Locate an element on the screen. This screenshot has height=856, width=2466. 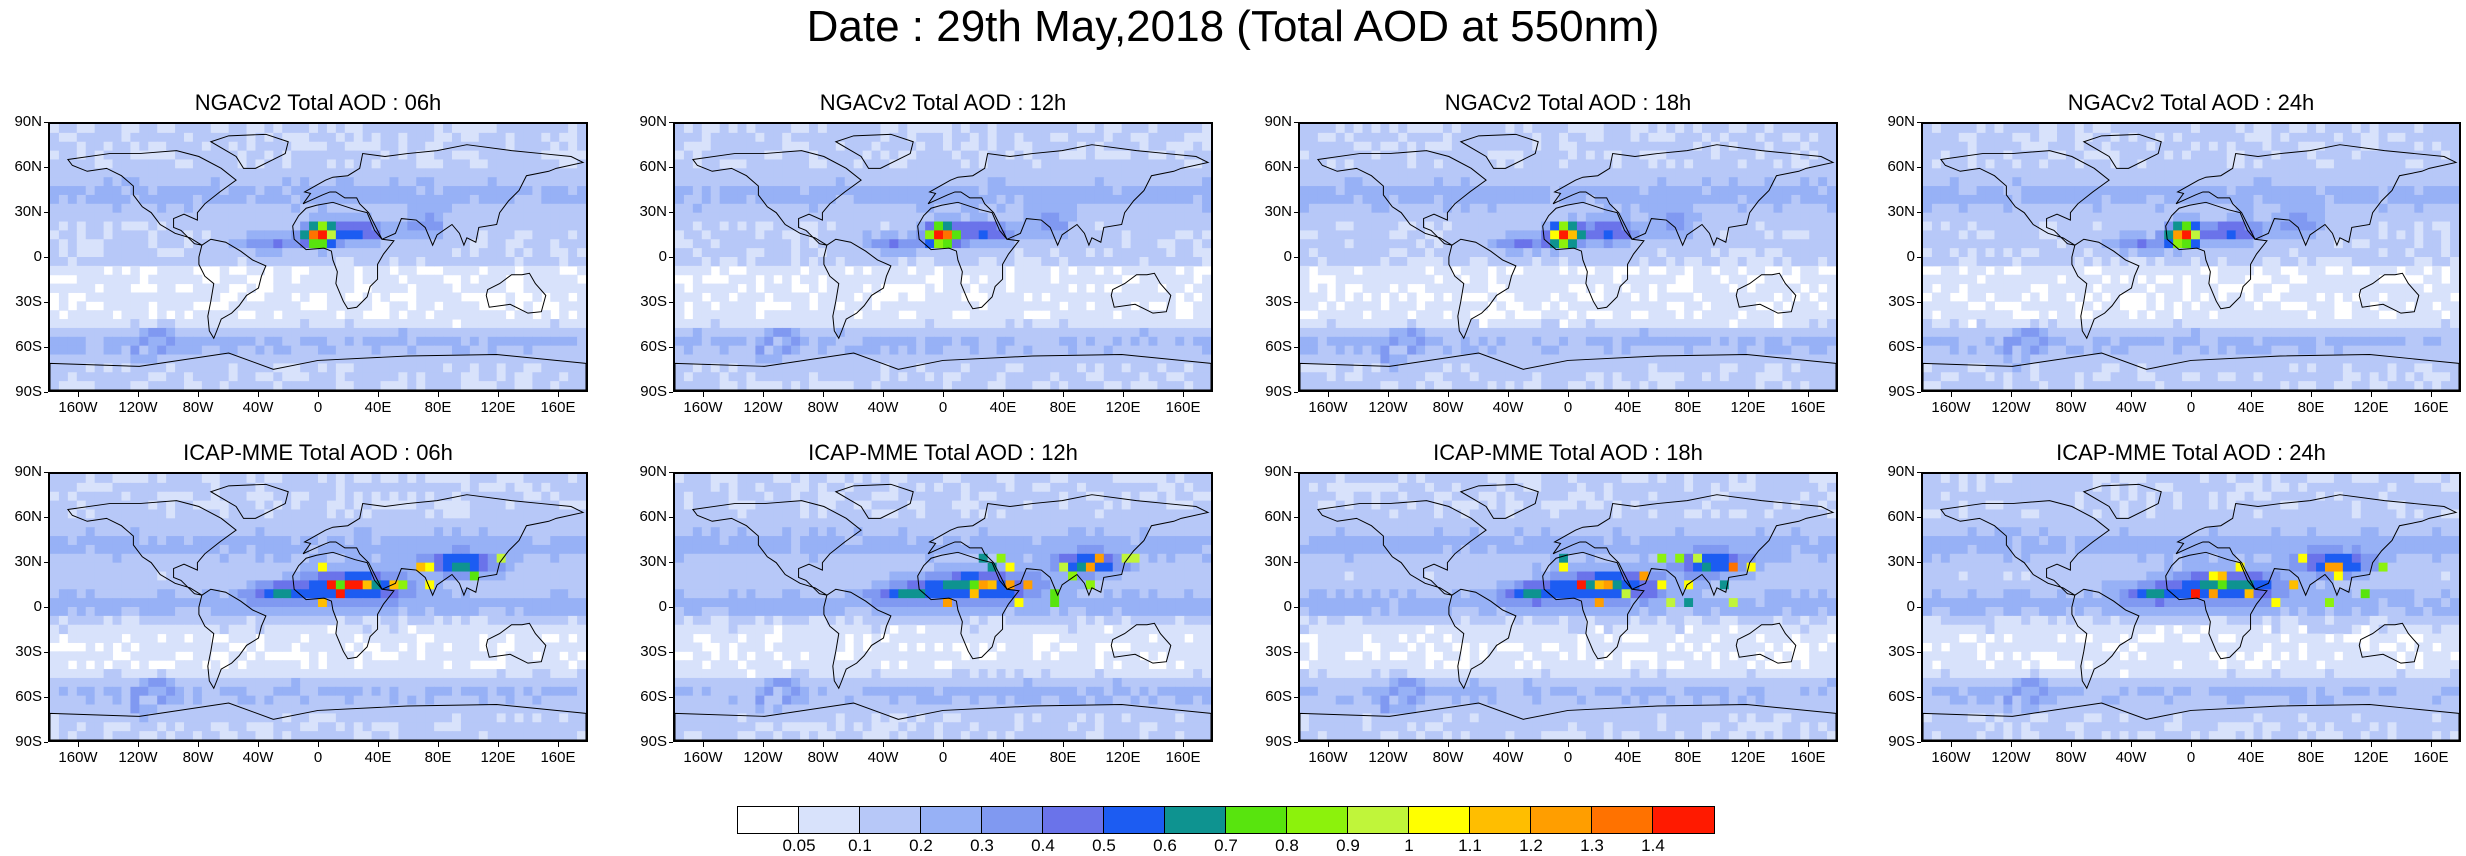
colorbar-label: 1.2 is located at coordinates (1531, 846).